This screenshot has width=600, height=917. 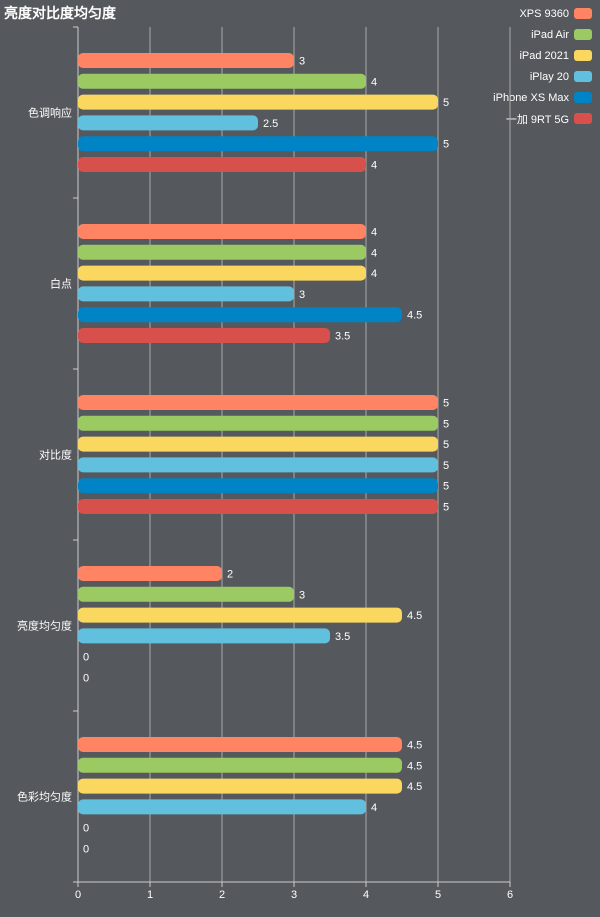 What do you see at coordinates (78, 895) in the screenshot?
I see `x-tick-label: 0` at bounding box center [78, 895].